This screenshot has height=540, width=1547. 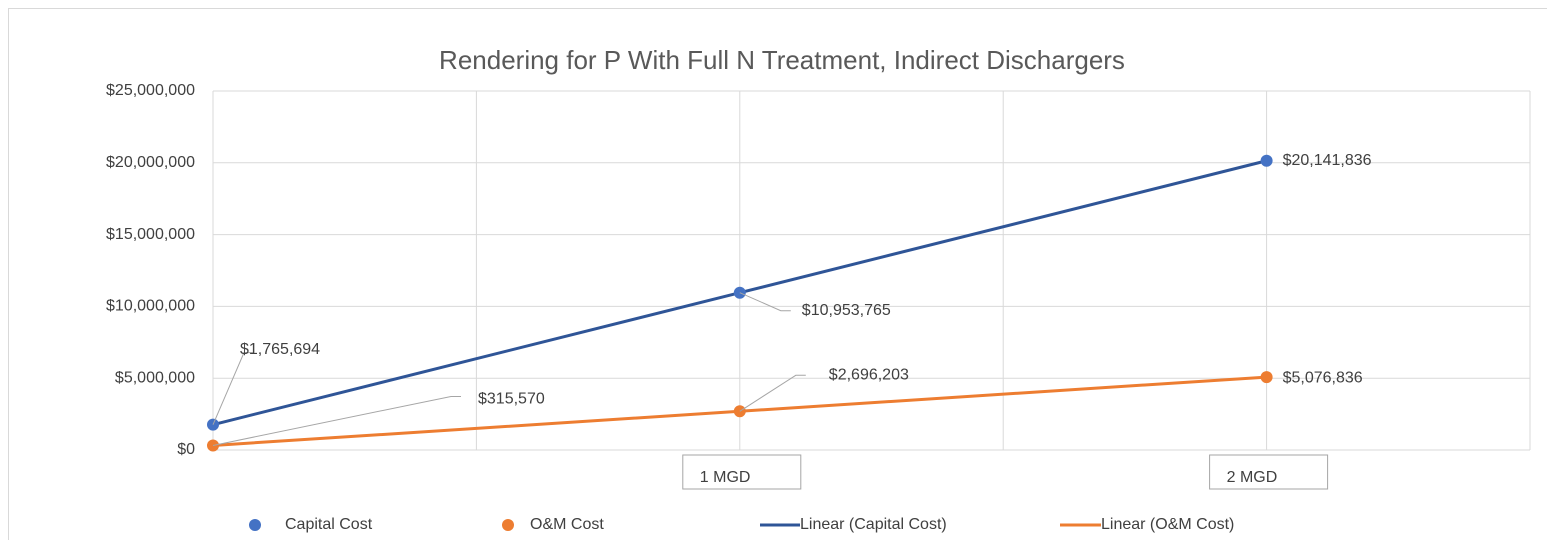 I want to click on data-label: $315,570, so click(x=511, y=399).